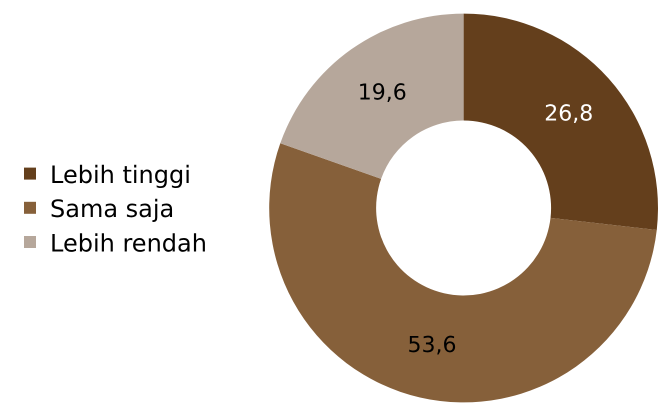 This screenshot has width=668, height=416. I want to click on legend-label: Sama saja, so click(112, 209).